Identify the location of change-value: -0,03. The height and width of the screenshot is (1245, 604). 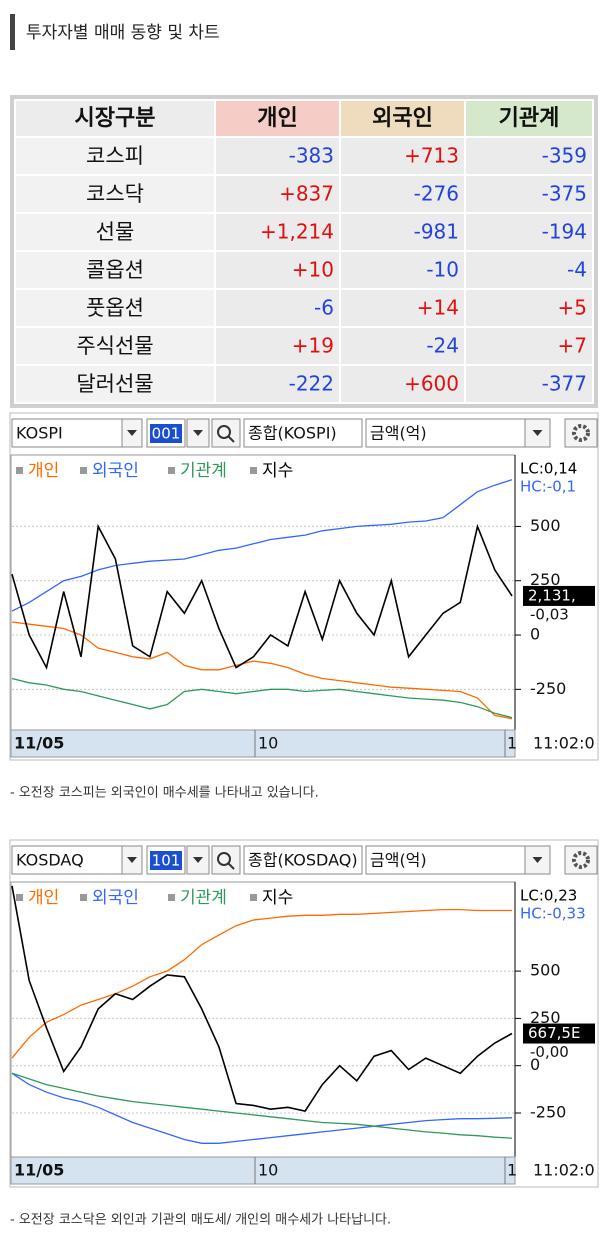
(549, 614).